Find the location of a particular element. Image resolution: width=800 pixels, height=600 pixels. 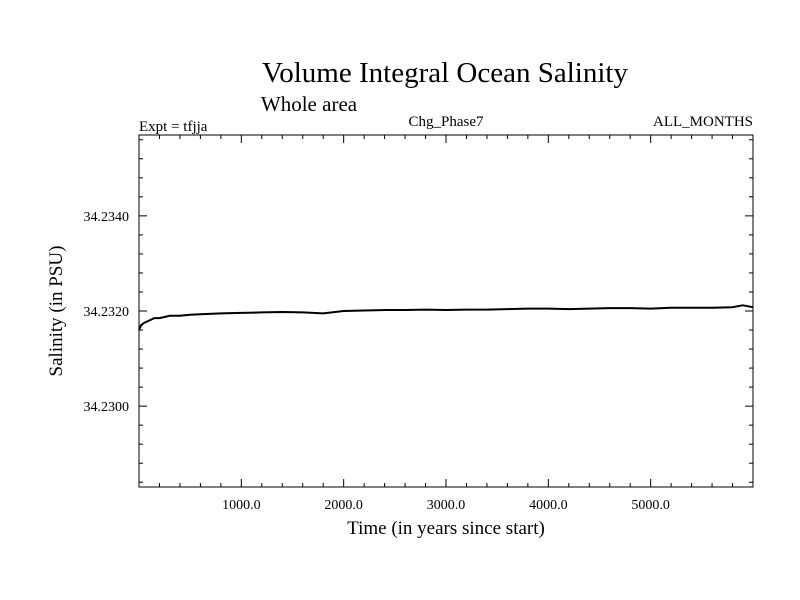

y-tick-label: 34.2320 is located at coordinates (107, 312).